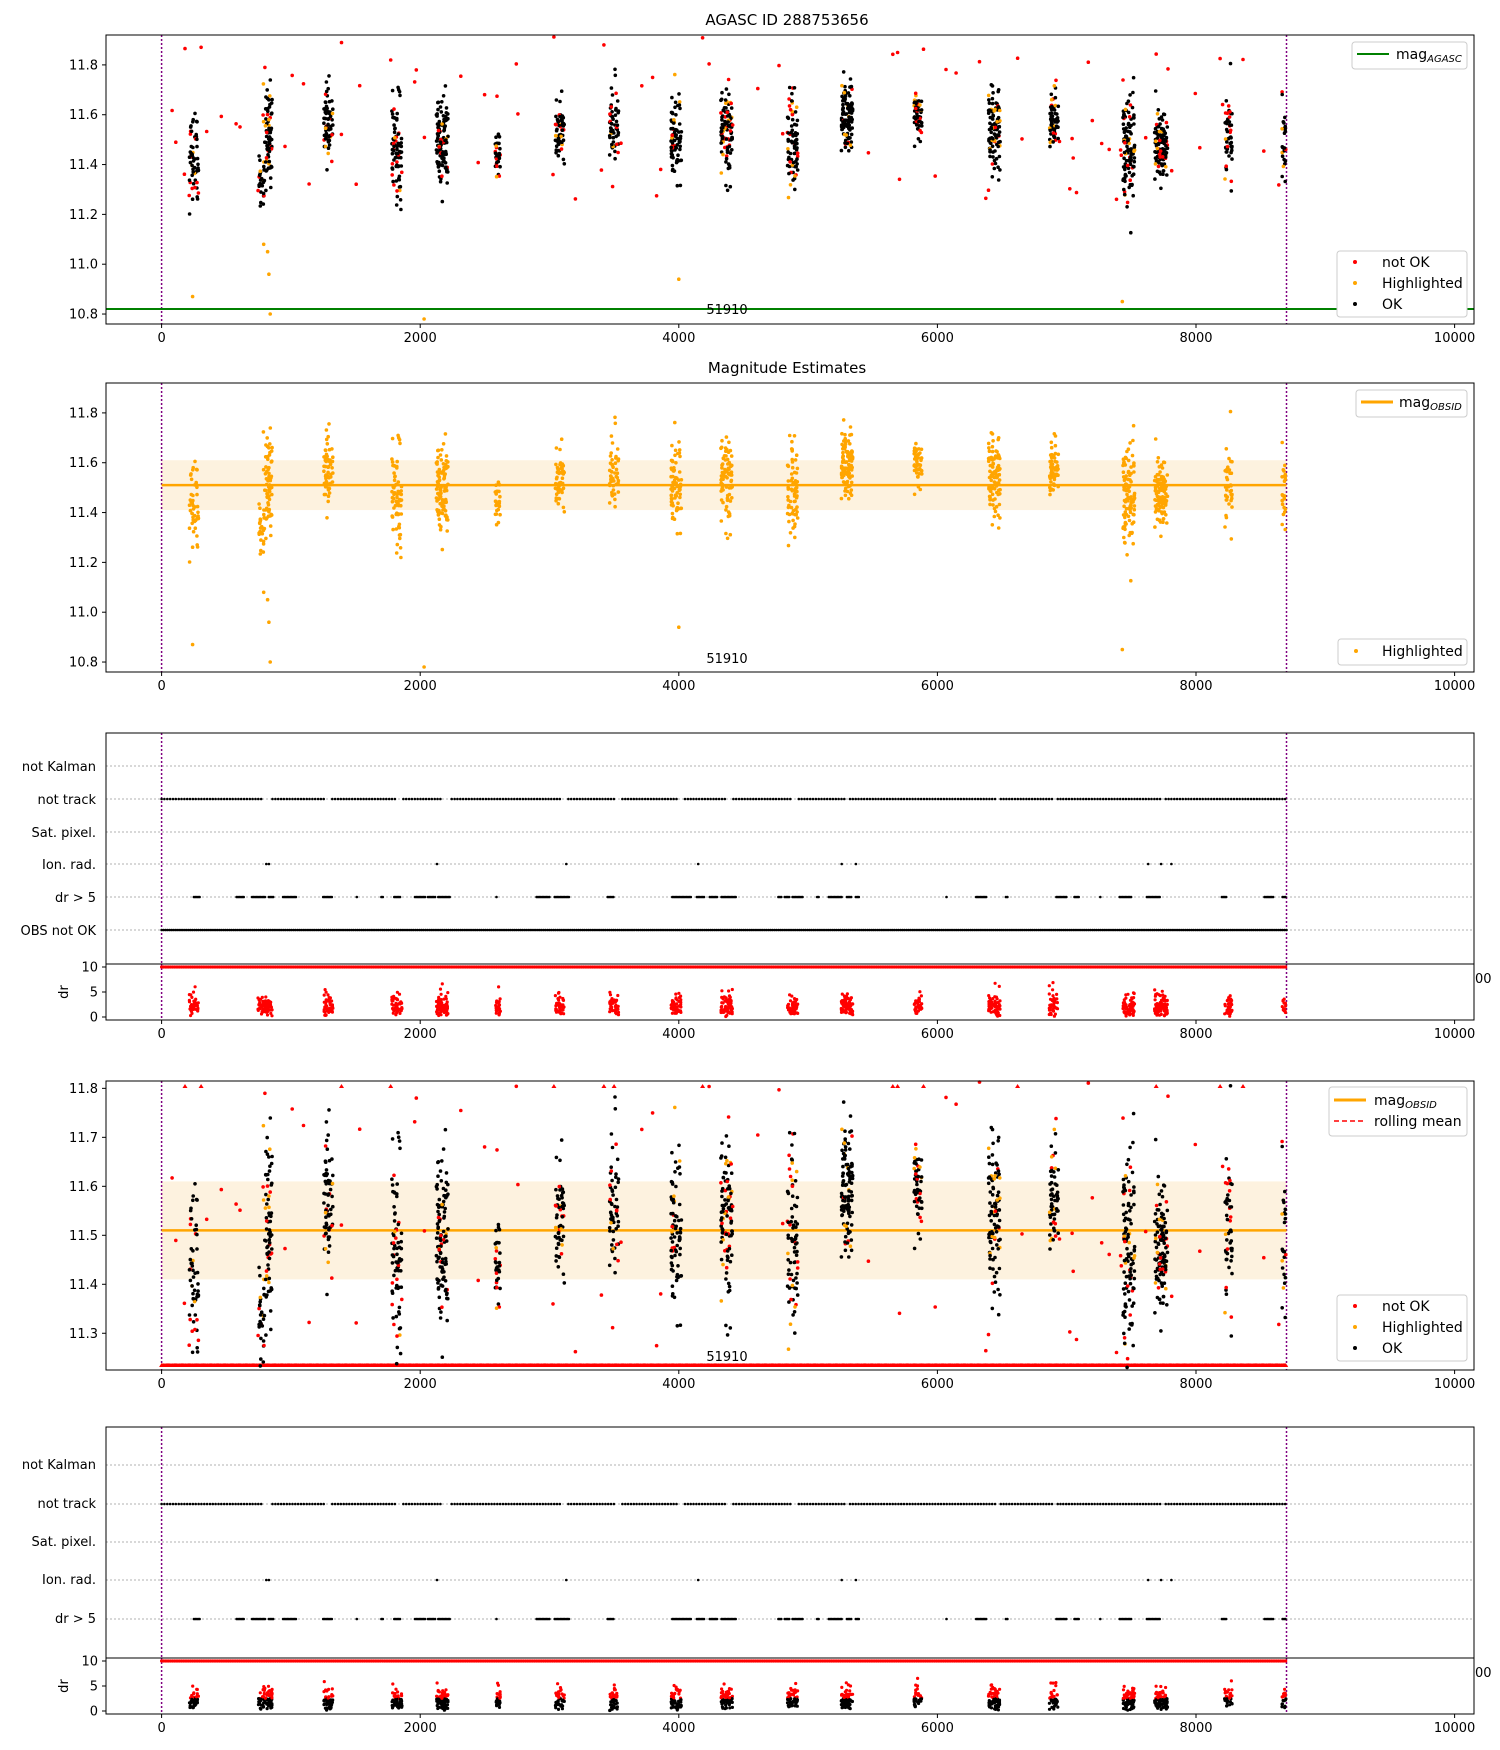 The image size is (1500, 1750). What do you see at coordinates (1392, 305) in the screenshot?
I see `legend-ok-label: OK` at bounding box center [1392, 305].